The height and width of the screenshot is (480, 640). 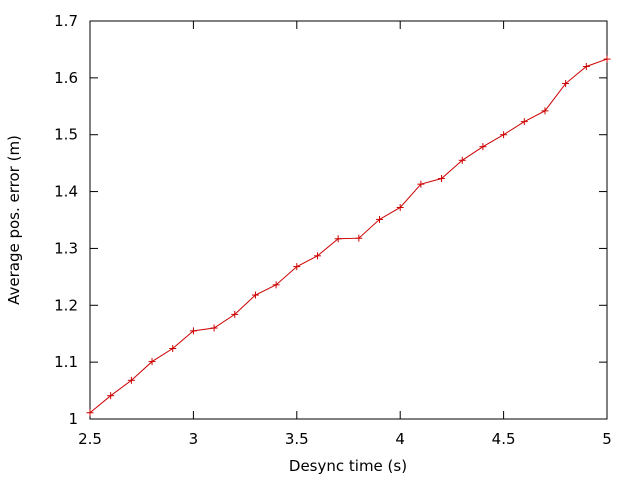 What do you see at coordinates (14, 220) in the screenshot?
I see `y-axis-label: Average pos. error (m)` at bounding box center [14, 220].